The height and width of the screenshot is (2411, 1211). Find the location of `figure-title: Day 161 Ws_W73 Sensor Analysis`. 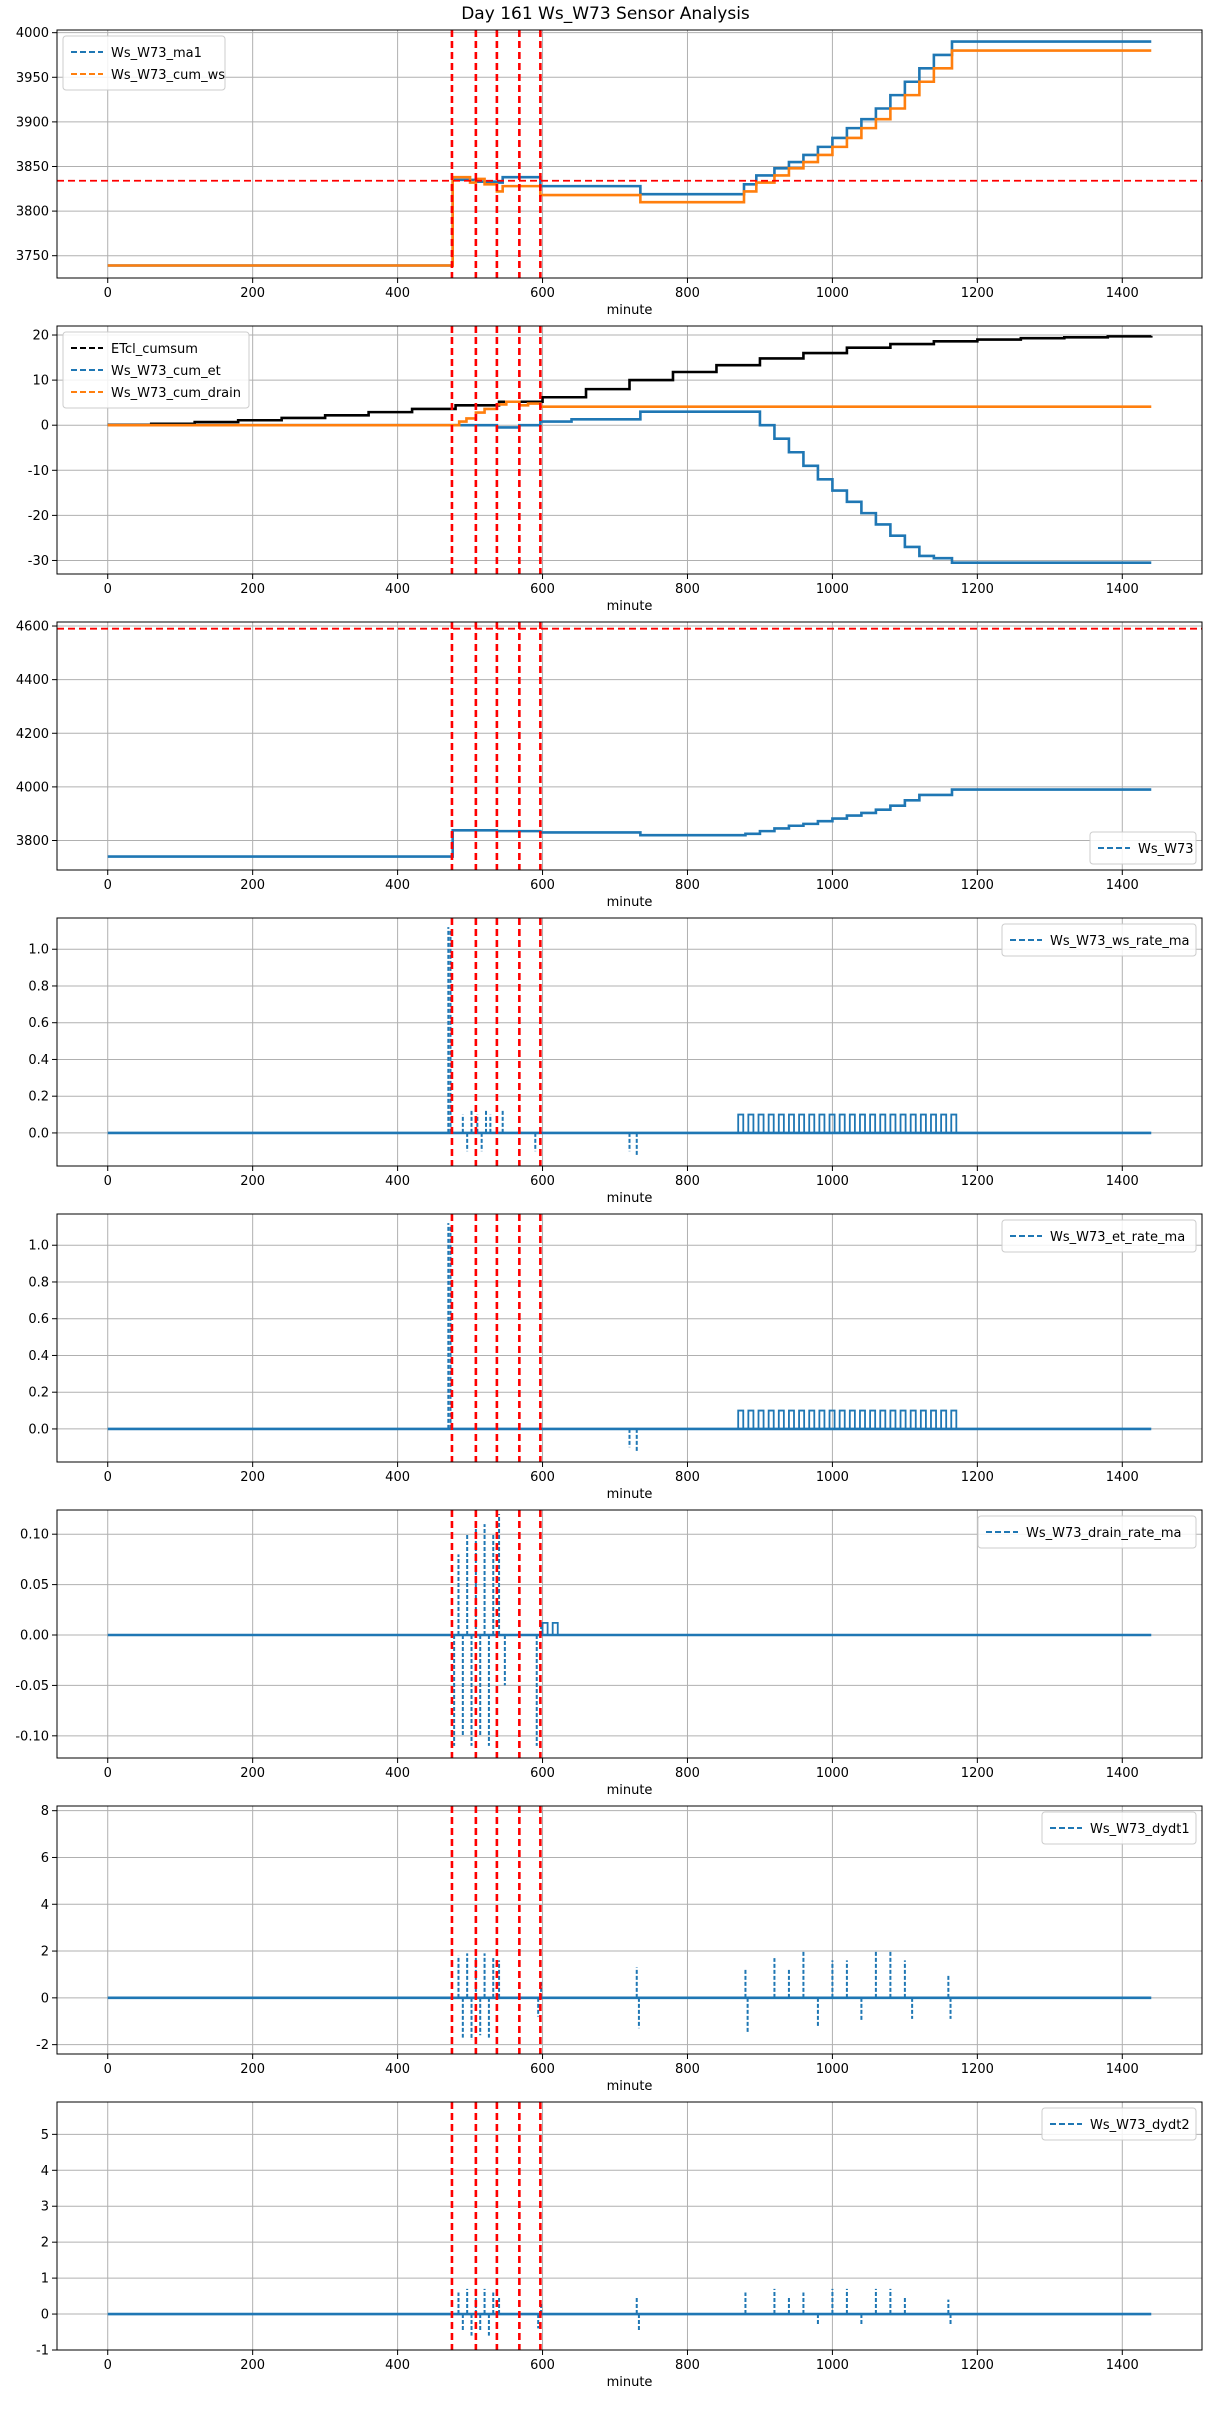

figure-title: Day 161 Ws_W73 Sensor Analysis is located at coordinates (605, 14).